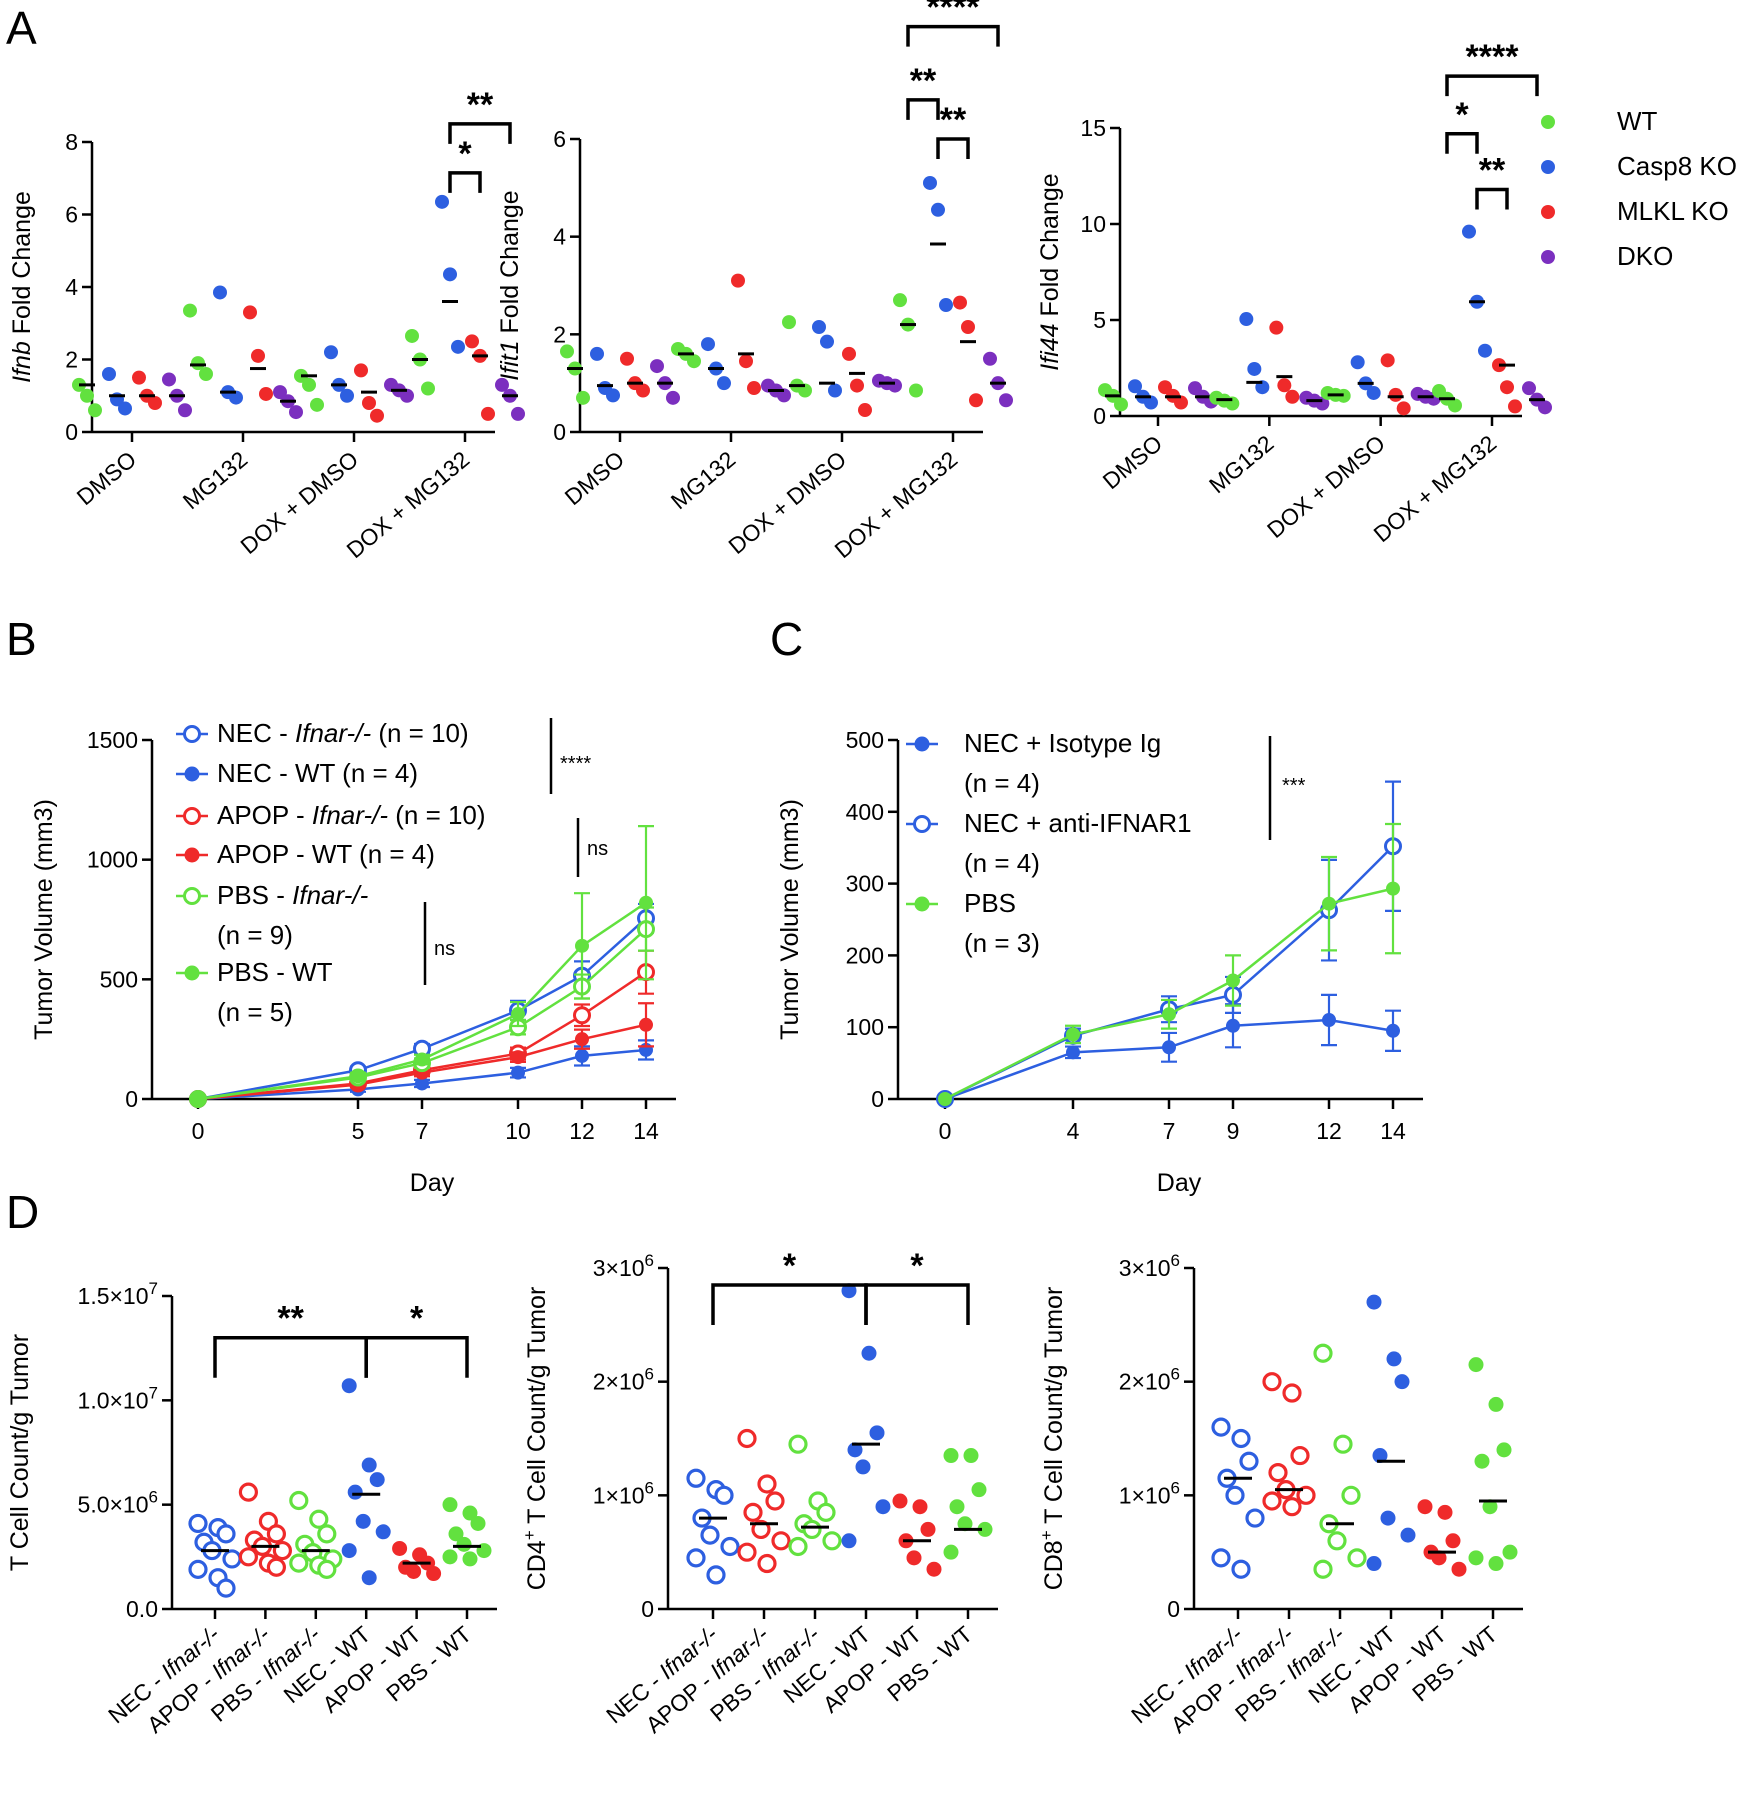 The image size is (1750, 1802). I want to click on y-tick-label: 500, so click(865, 740).